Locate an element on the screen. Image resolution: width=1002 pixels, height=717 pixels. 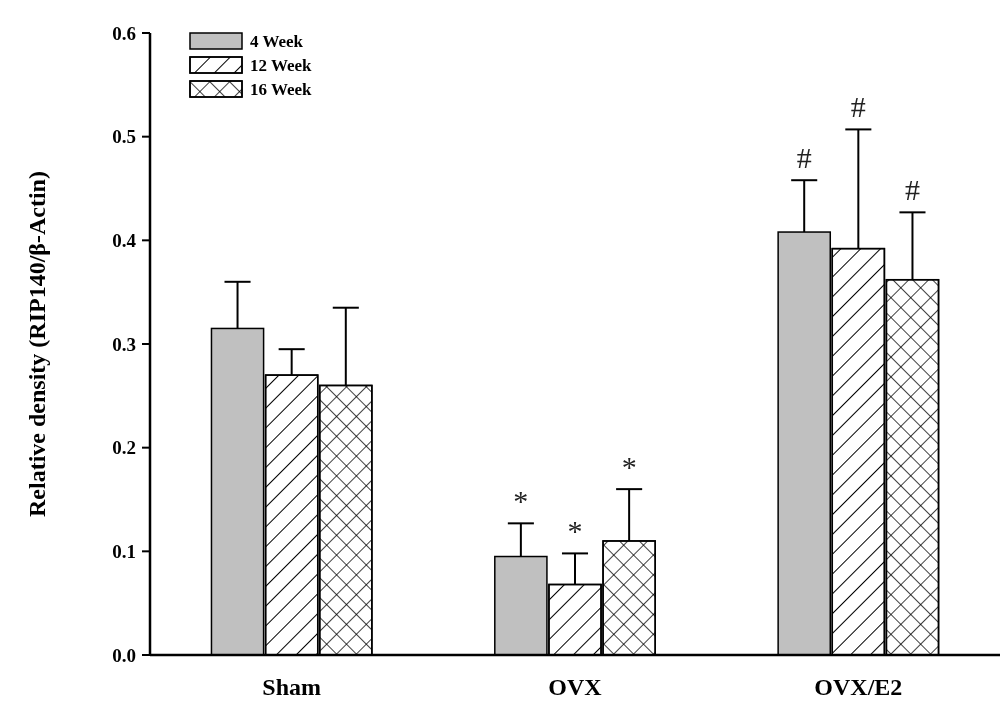
y-tick-label: 0.4 is located at coordinates (124, 240).